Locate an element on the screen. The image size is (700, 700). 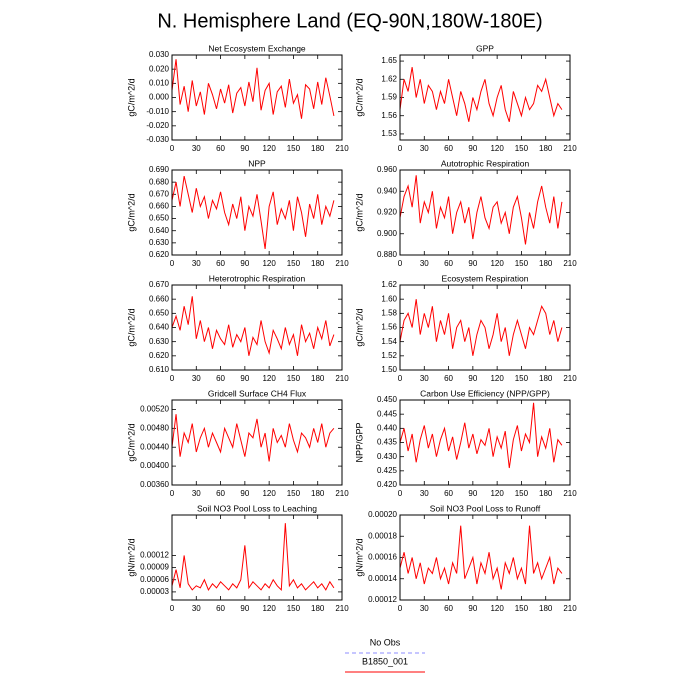
y-tick-label: 0.940 is located at coordinates (387, 190).